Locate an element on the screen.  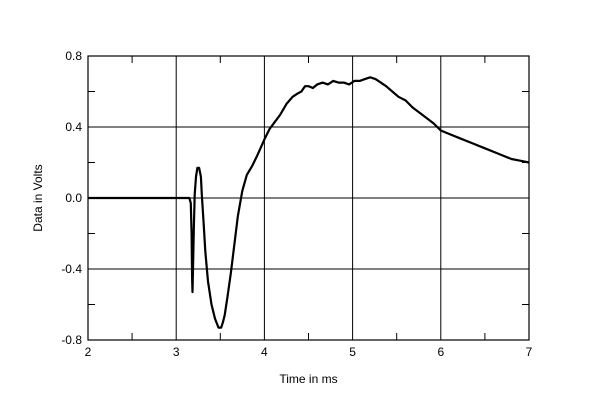
y-axis-label: Data in Volts is located at coordinates (38, 197).